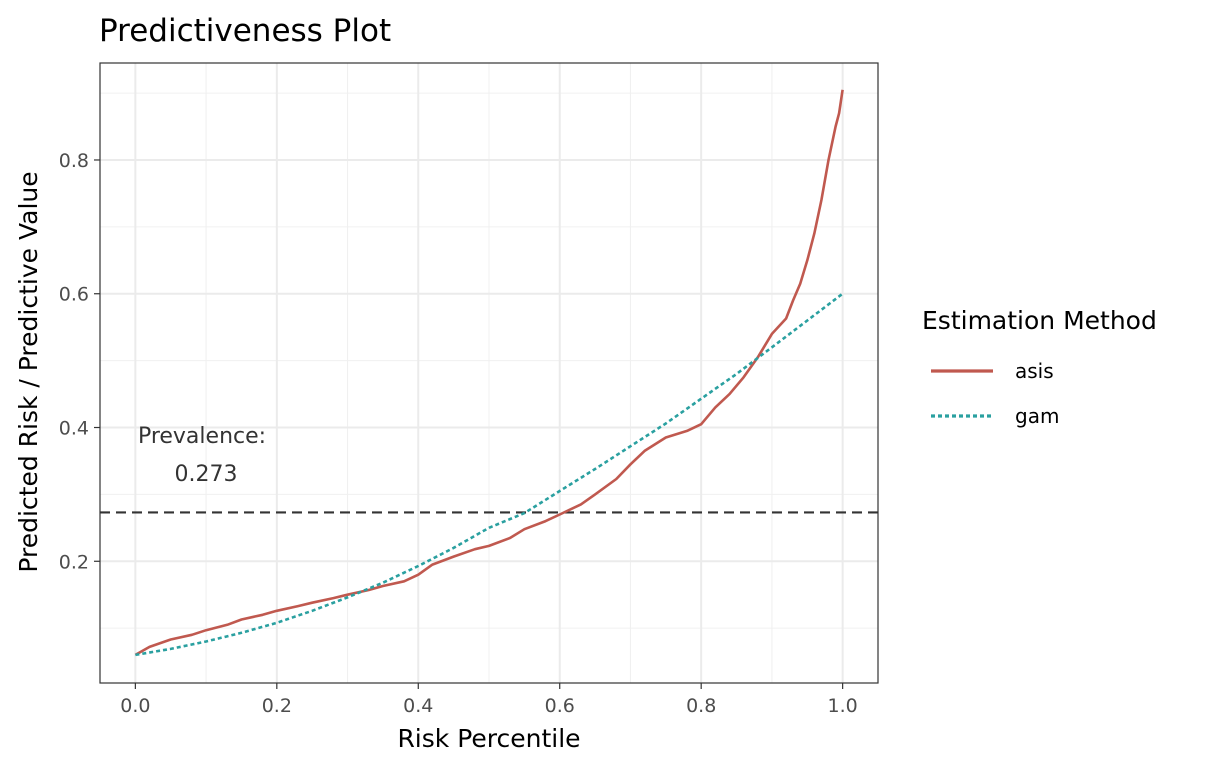  Describe the element at coordinates (202, 436) in the screenshot. I see `prevalence-label-line1: Prevalence:` at that location.